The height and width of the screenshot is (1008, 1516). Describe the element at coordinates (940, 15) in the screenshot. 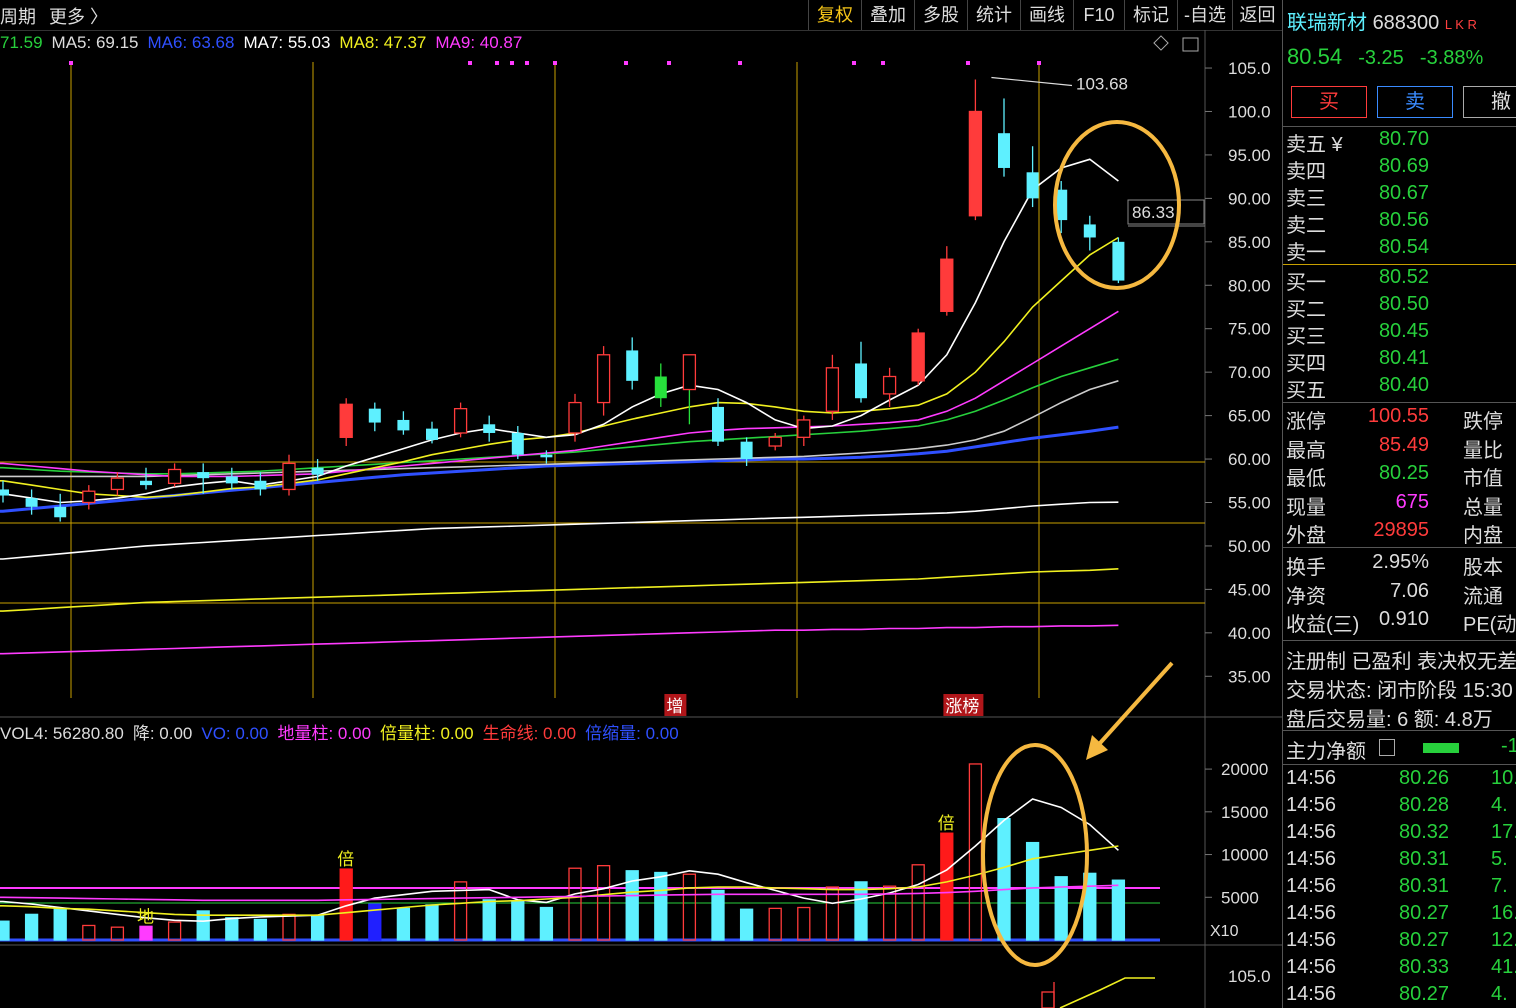

I see `toolbar-button-2: 多股` at that location.